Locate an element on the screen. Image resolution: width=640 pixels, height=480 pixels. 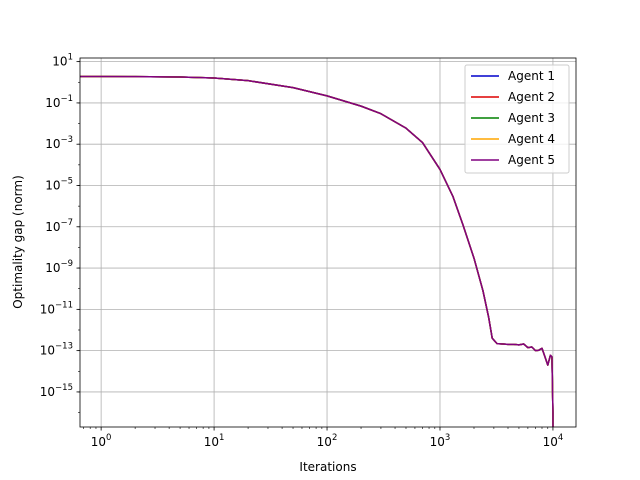
x-tick-label: 10⁰ is located at coordinates (101, 441).